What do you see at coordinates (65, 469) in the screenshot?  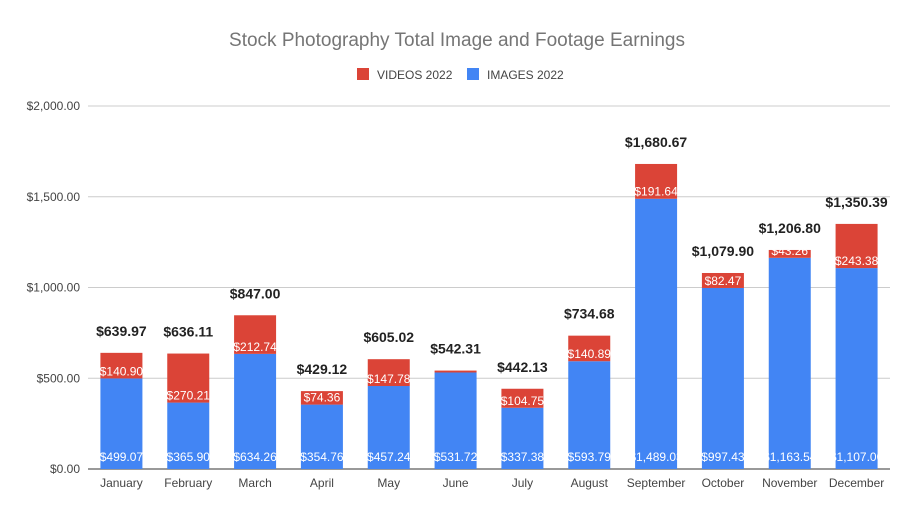 I see `y-tick-label: $0.00` at bounding box center [65, 469].